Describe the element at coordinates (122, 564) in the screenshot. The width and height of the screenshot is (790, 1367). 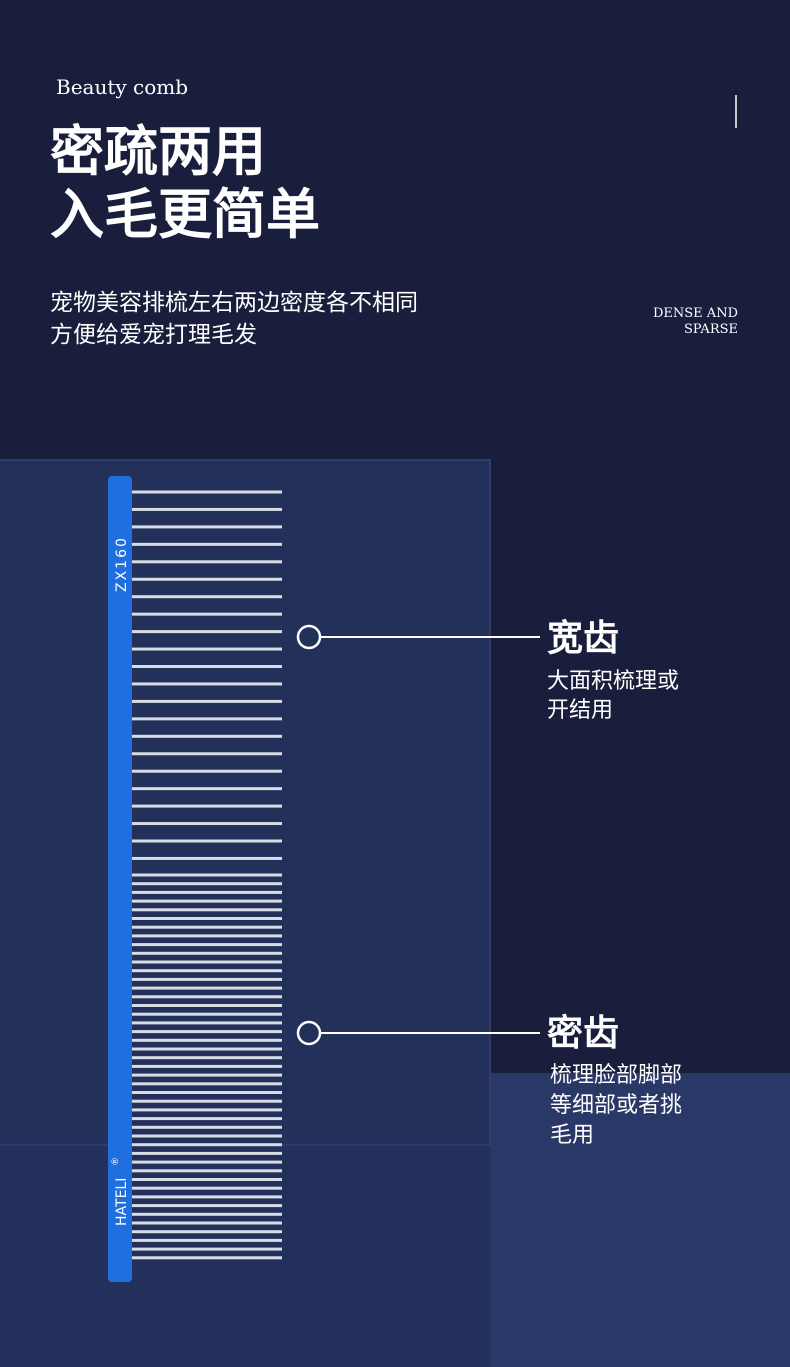
I see `model: ZX160` at that location.